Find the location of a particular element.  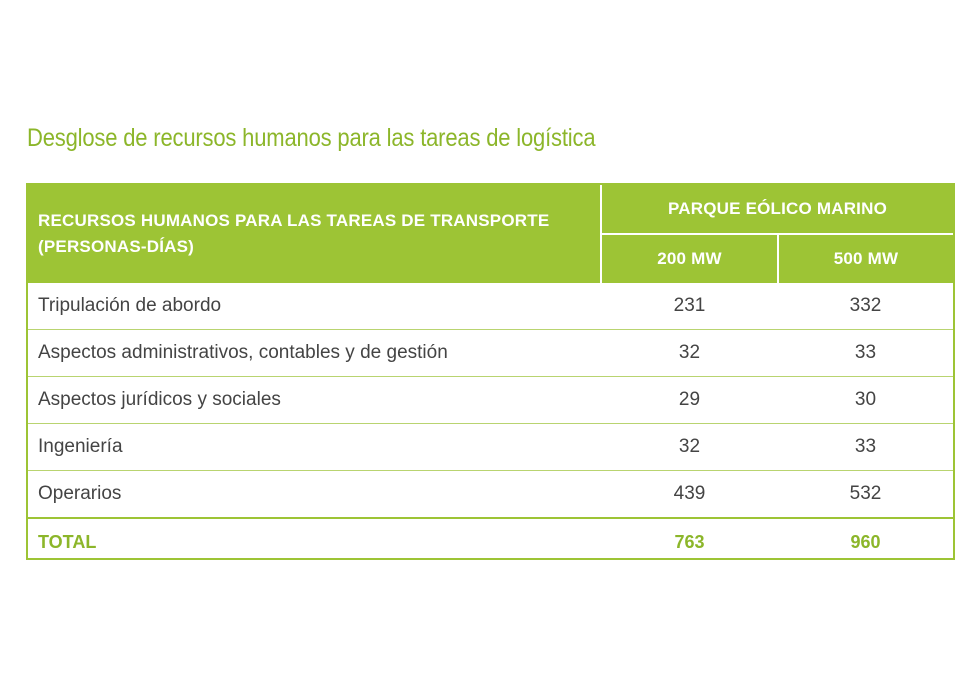

row-label: Operarios is located at coordinates (314, 494).